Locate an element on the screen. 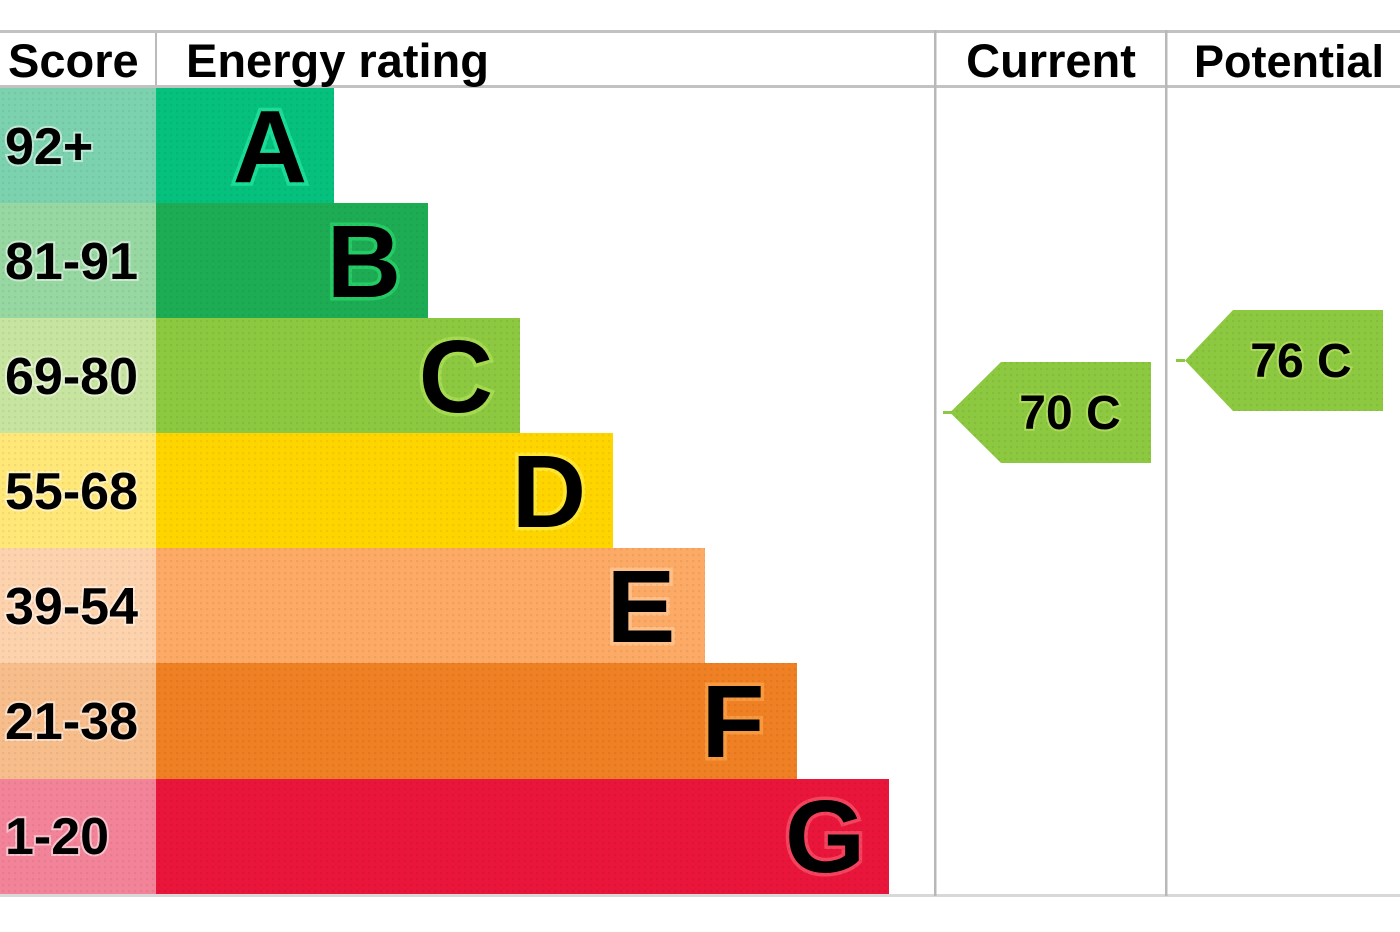 The height and width of the screenshot is (932, 1400). svg-text: Potential is located at coordinates (1289, 61).